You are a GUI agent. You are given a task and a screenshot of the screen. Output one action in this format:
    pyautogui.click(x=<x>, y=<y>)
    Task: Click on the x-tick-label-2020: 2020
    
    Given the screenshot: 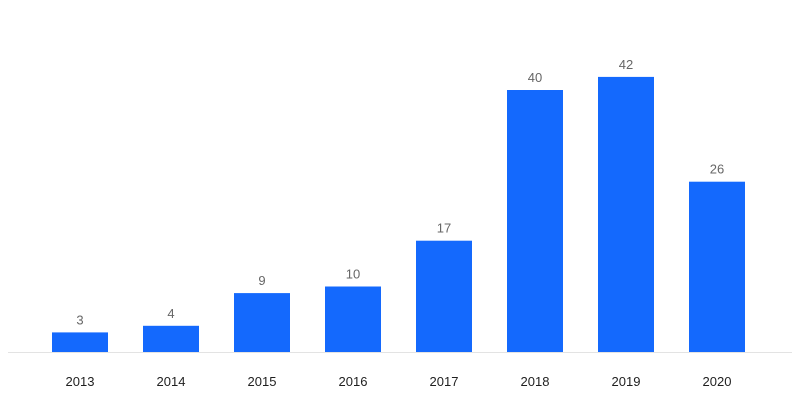 What is the action you would take?
    pyautogui.click(x=717, y=381)
    